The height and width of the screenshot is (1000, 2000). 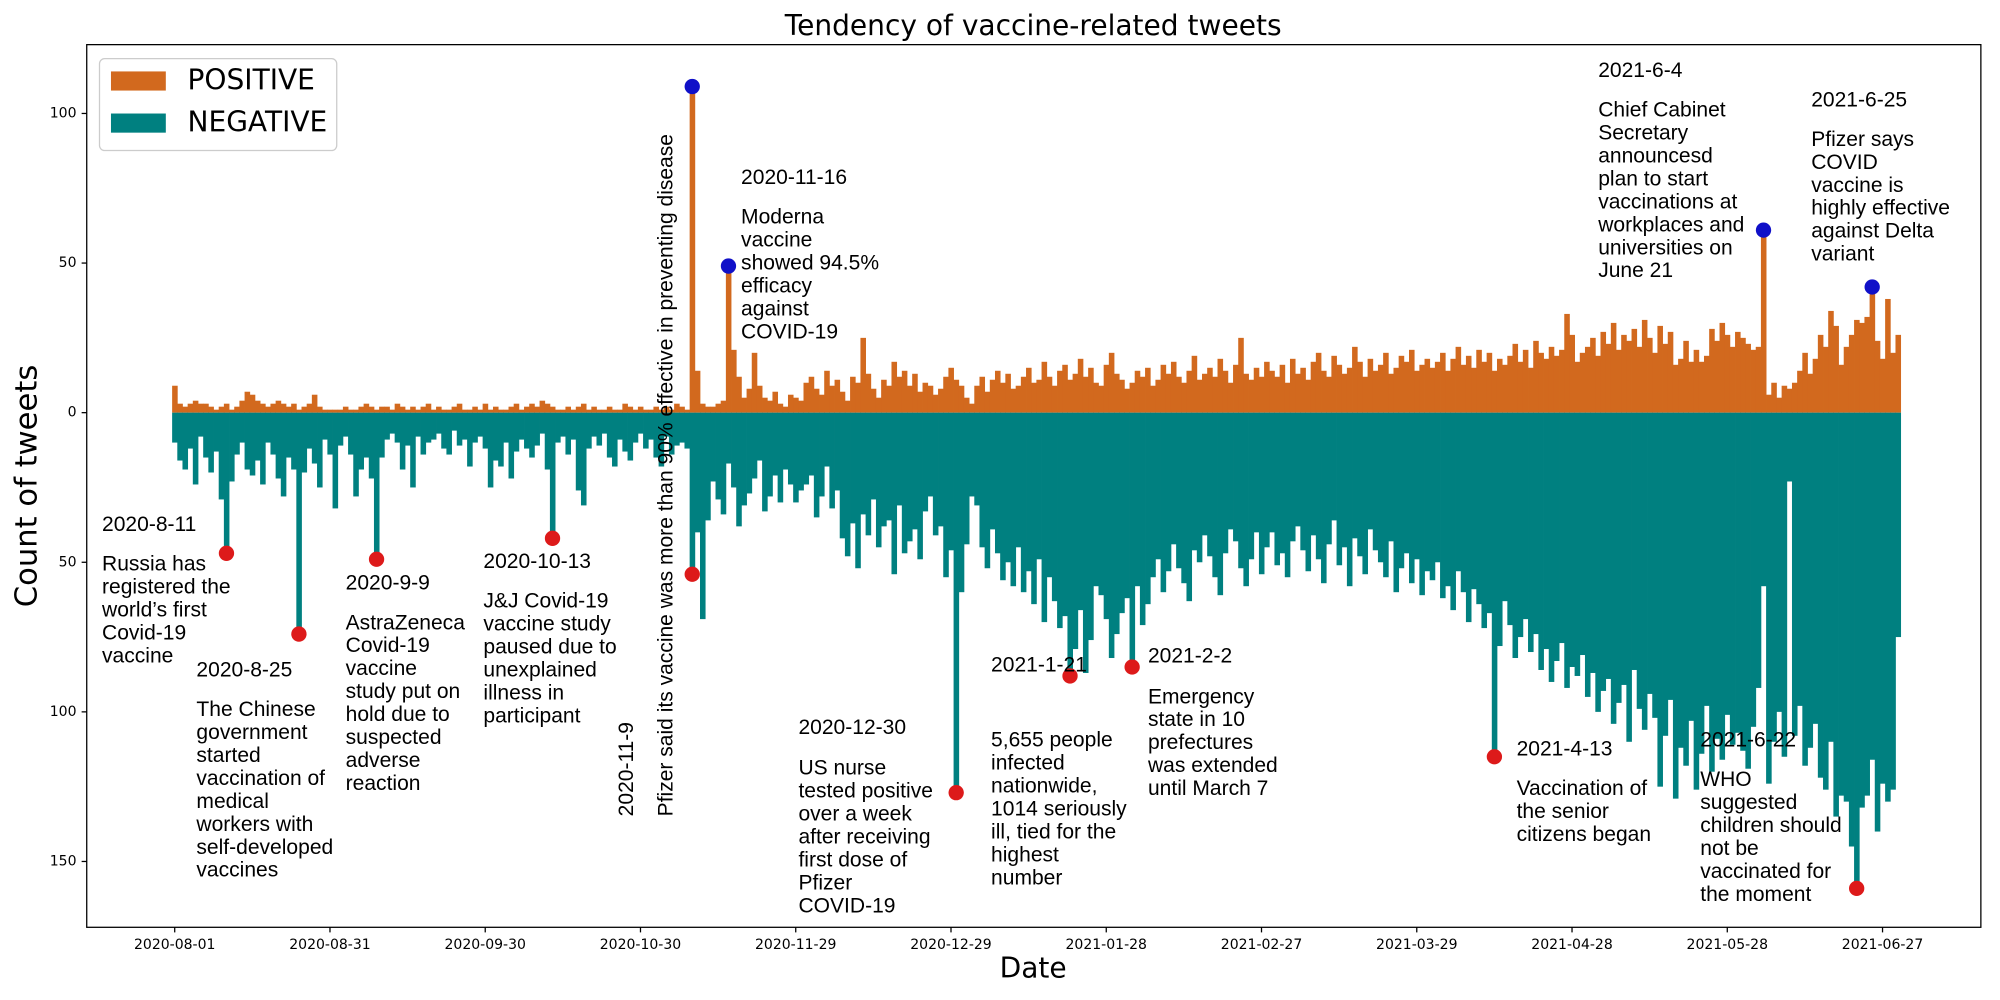 What do you see at coordinates (1261, 945) in the screenshot?
I see `x-tick-label: 2021-02-27` at bounding box center [1261, 945].